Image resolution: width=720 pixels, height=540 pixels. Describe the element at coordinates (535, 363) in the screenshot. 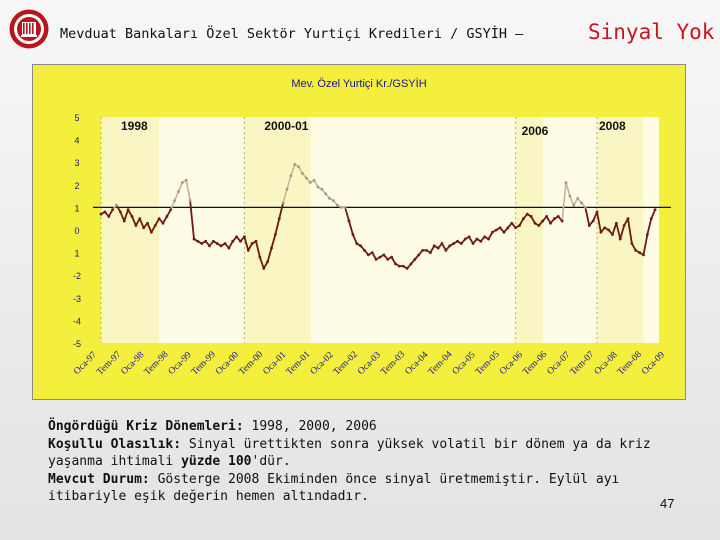

I see `x-tick-label: Tem-06` at that location.